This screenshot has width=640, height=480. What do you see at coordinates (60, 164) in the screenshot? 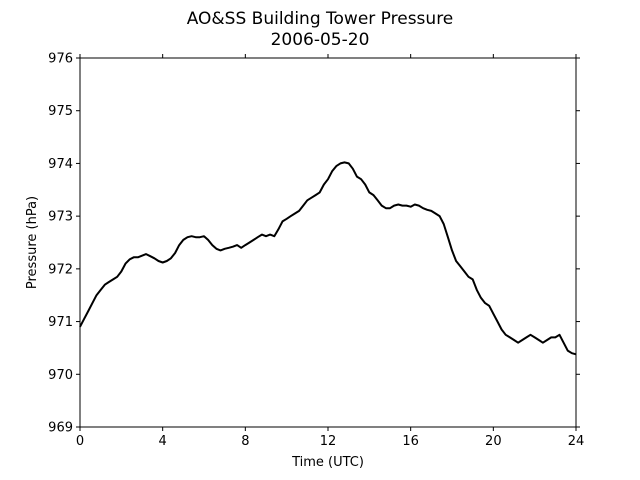
I see `y-tick-label: 974` at bounding box center [60, 164].